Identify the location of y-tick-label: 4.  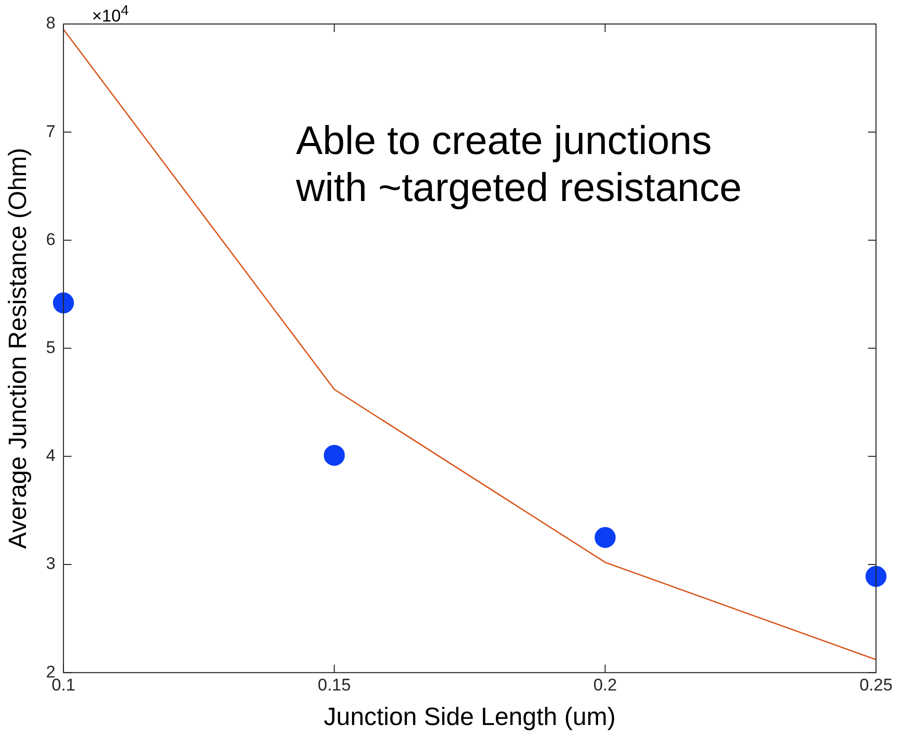
(51, 456).